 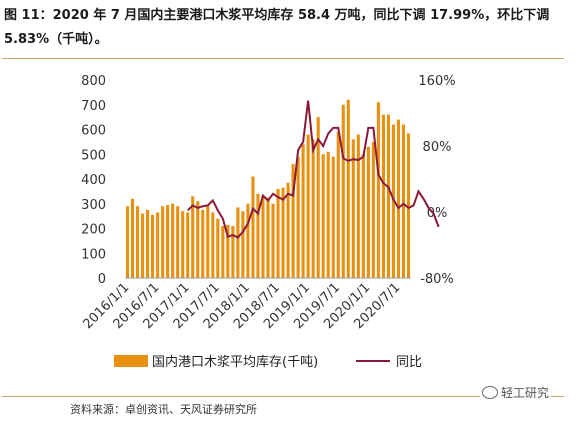 I want to click on legend-bar-label: 国内港口木浆平均库存(千吨), so click(x=235, y=362).